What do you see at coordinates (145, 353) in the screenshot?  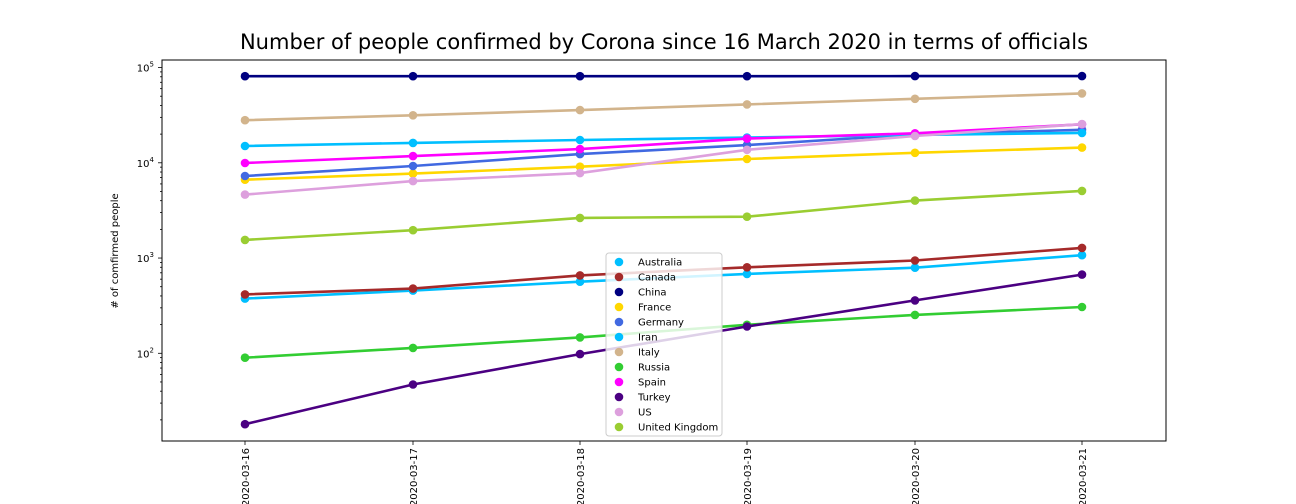 I see `y-tick-label: 10²` at bounding box center [145, 353].